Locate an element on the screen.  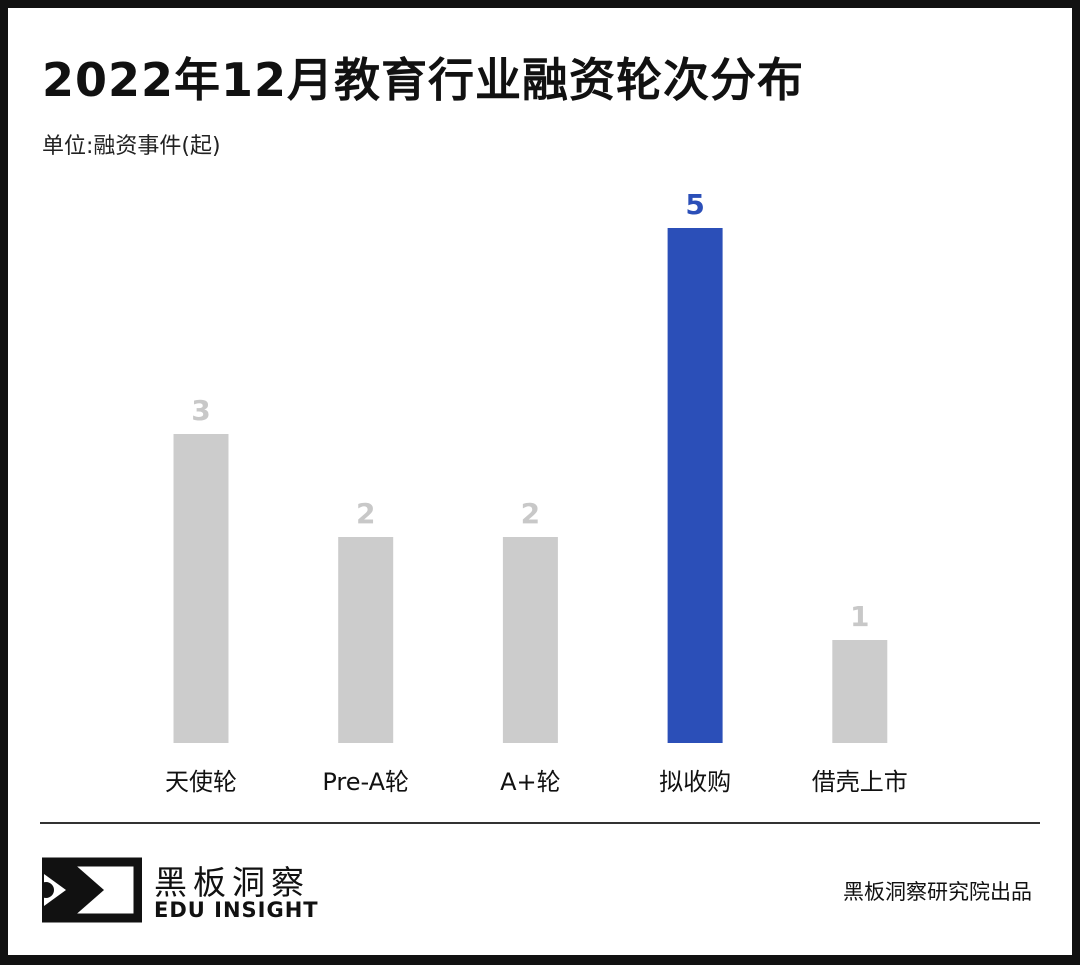
logo: 黑板洞察 EDU INSIGHT is located at coordinates (178, 892).